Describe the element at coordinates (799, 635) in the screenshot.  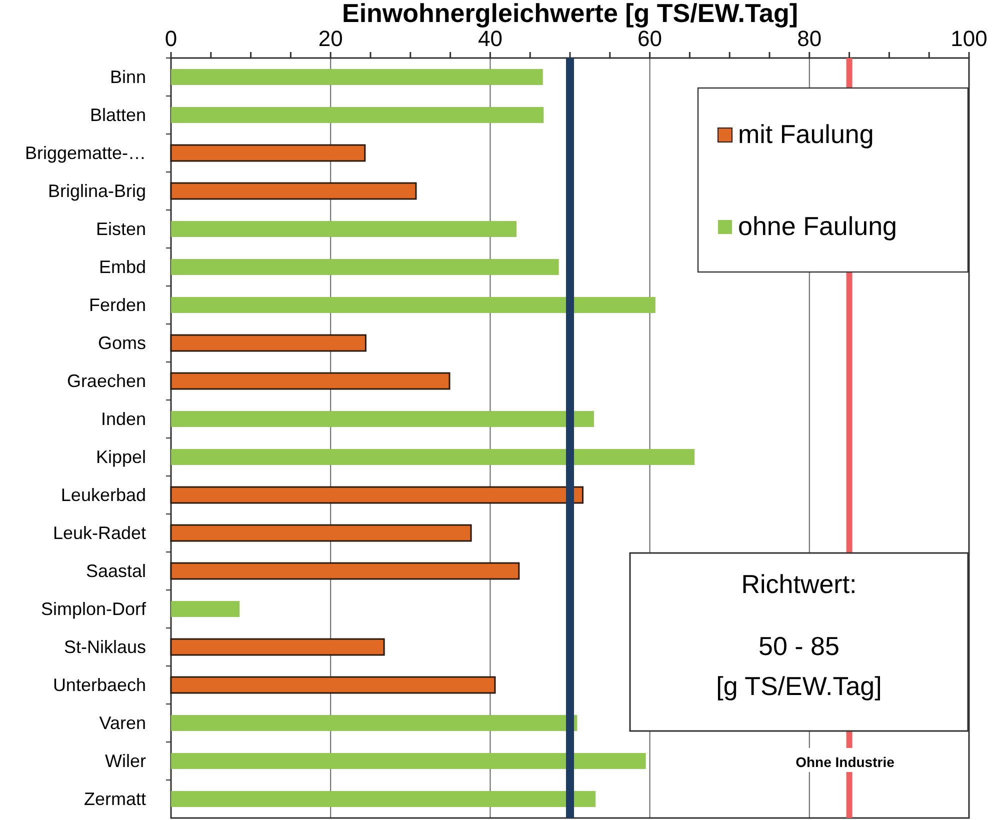
I see `text: Richtwert: 50 - 85 [g TS/EW.Tag]` at that location.